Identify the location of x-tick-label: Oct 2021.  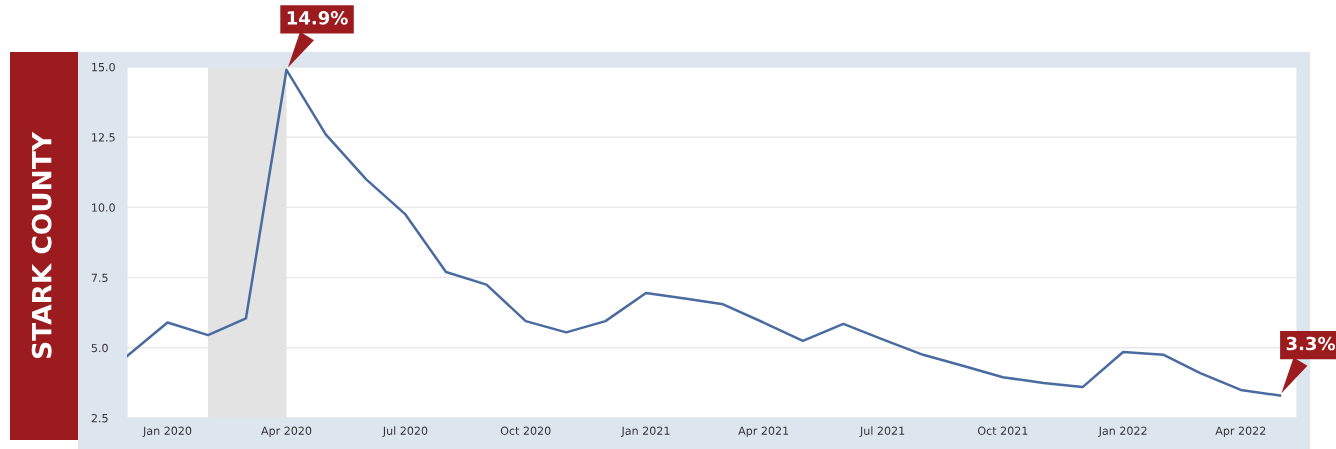
(1002, 430).